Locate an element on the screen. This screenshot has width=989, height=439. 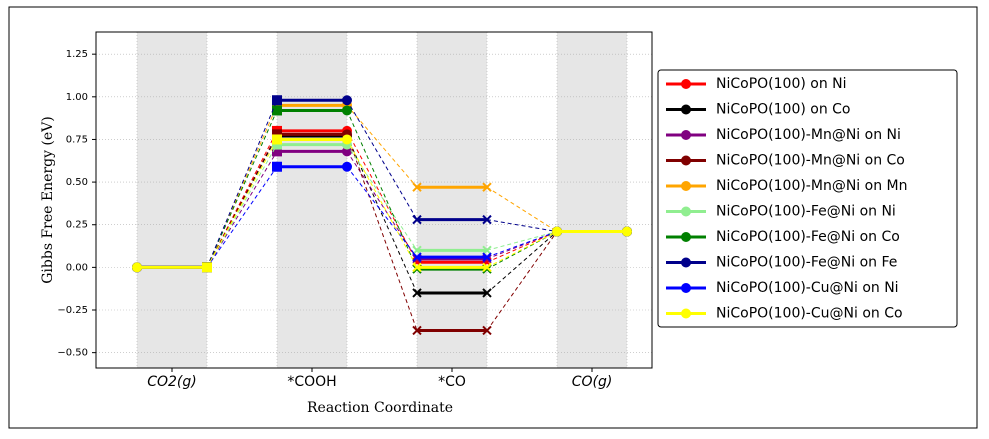
legend-label: NiCoPO(100) on Co is located at coordinates (783, 110).